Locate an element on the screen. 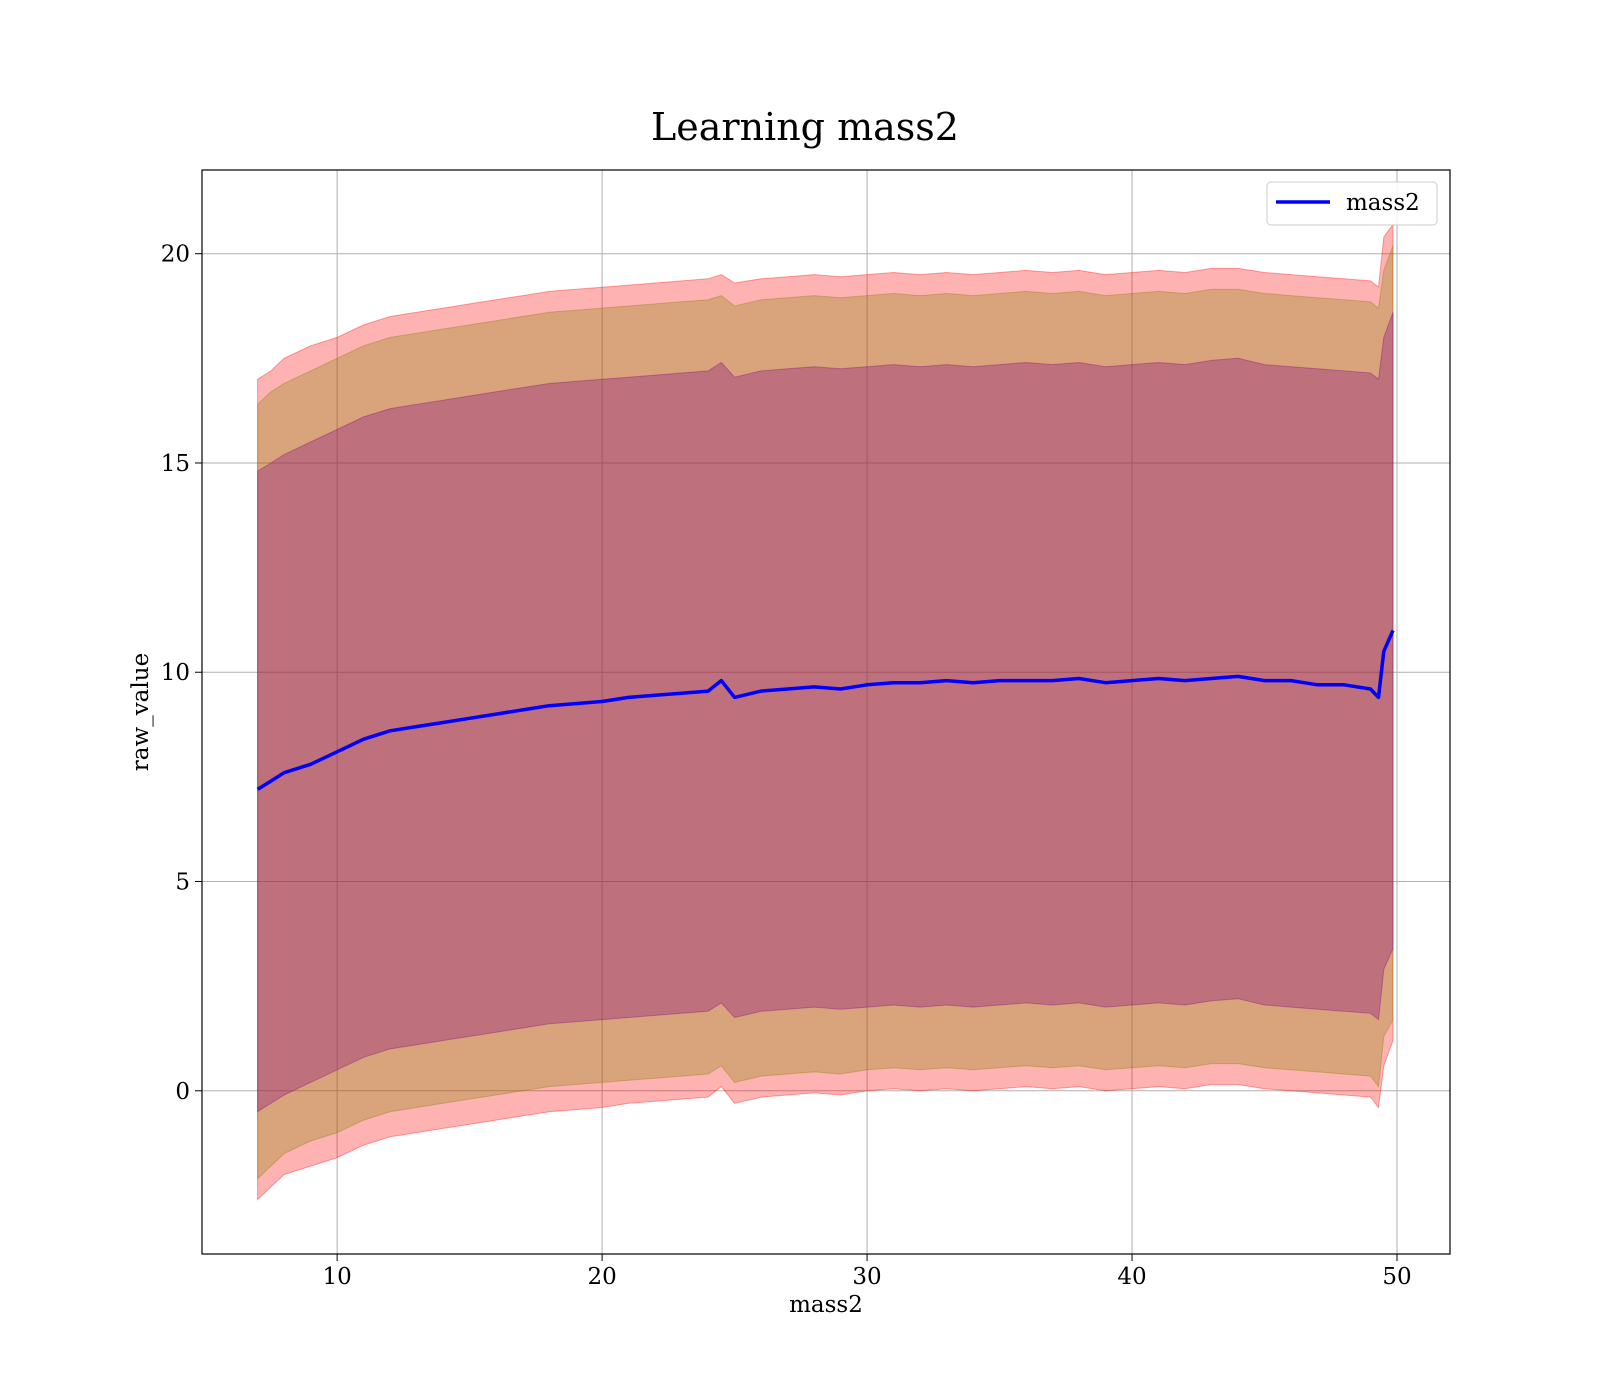  x-axis-label: mass2 is located at coordinates (826, 1305).